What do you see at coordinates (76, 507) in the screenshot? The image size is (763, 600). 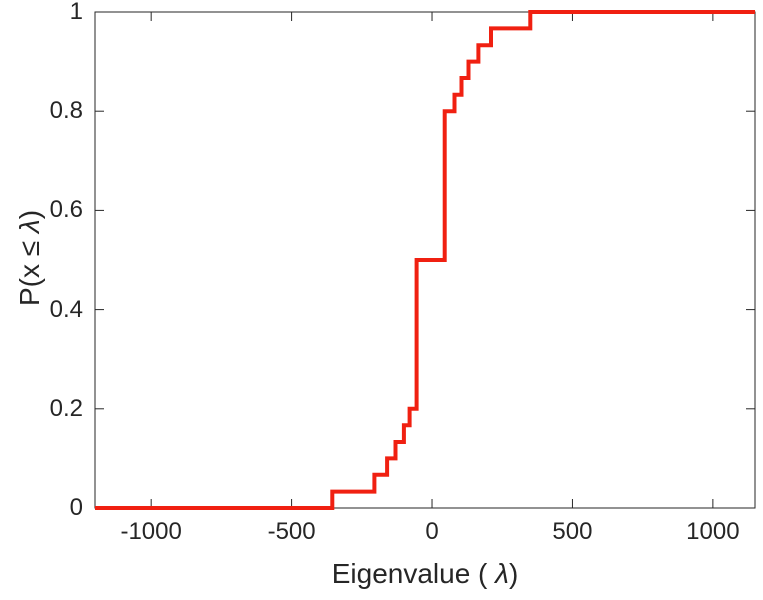 I see `y-tick-label: 0` at bounding box center [76, 507].